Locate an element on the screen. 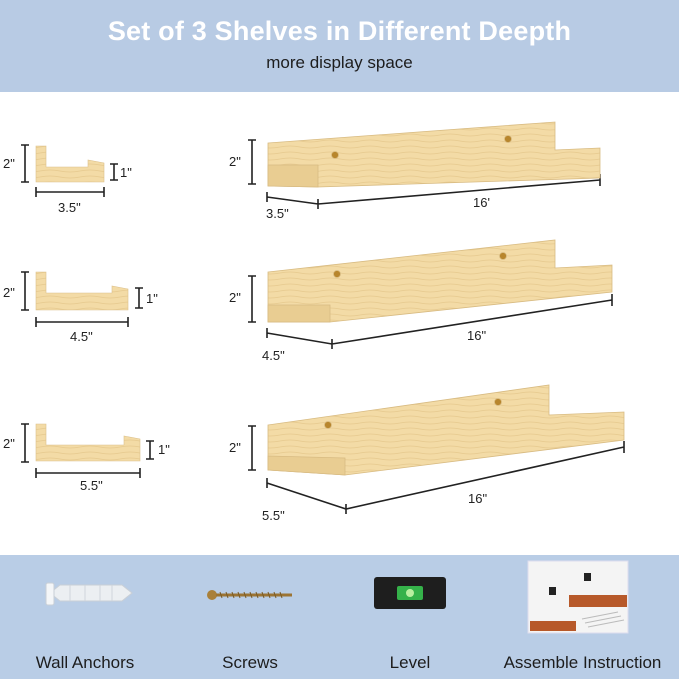 The height and width of the screenshot is (679, 679). row2-lip-height: 1" is located at coordinates (152, 298).